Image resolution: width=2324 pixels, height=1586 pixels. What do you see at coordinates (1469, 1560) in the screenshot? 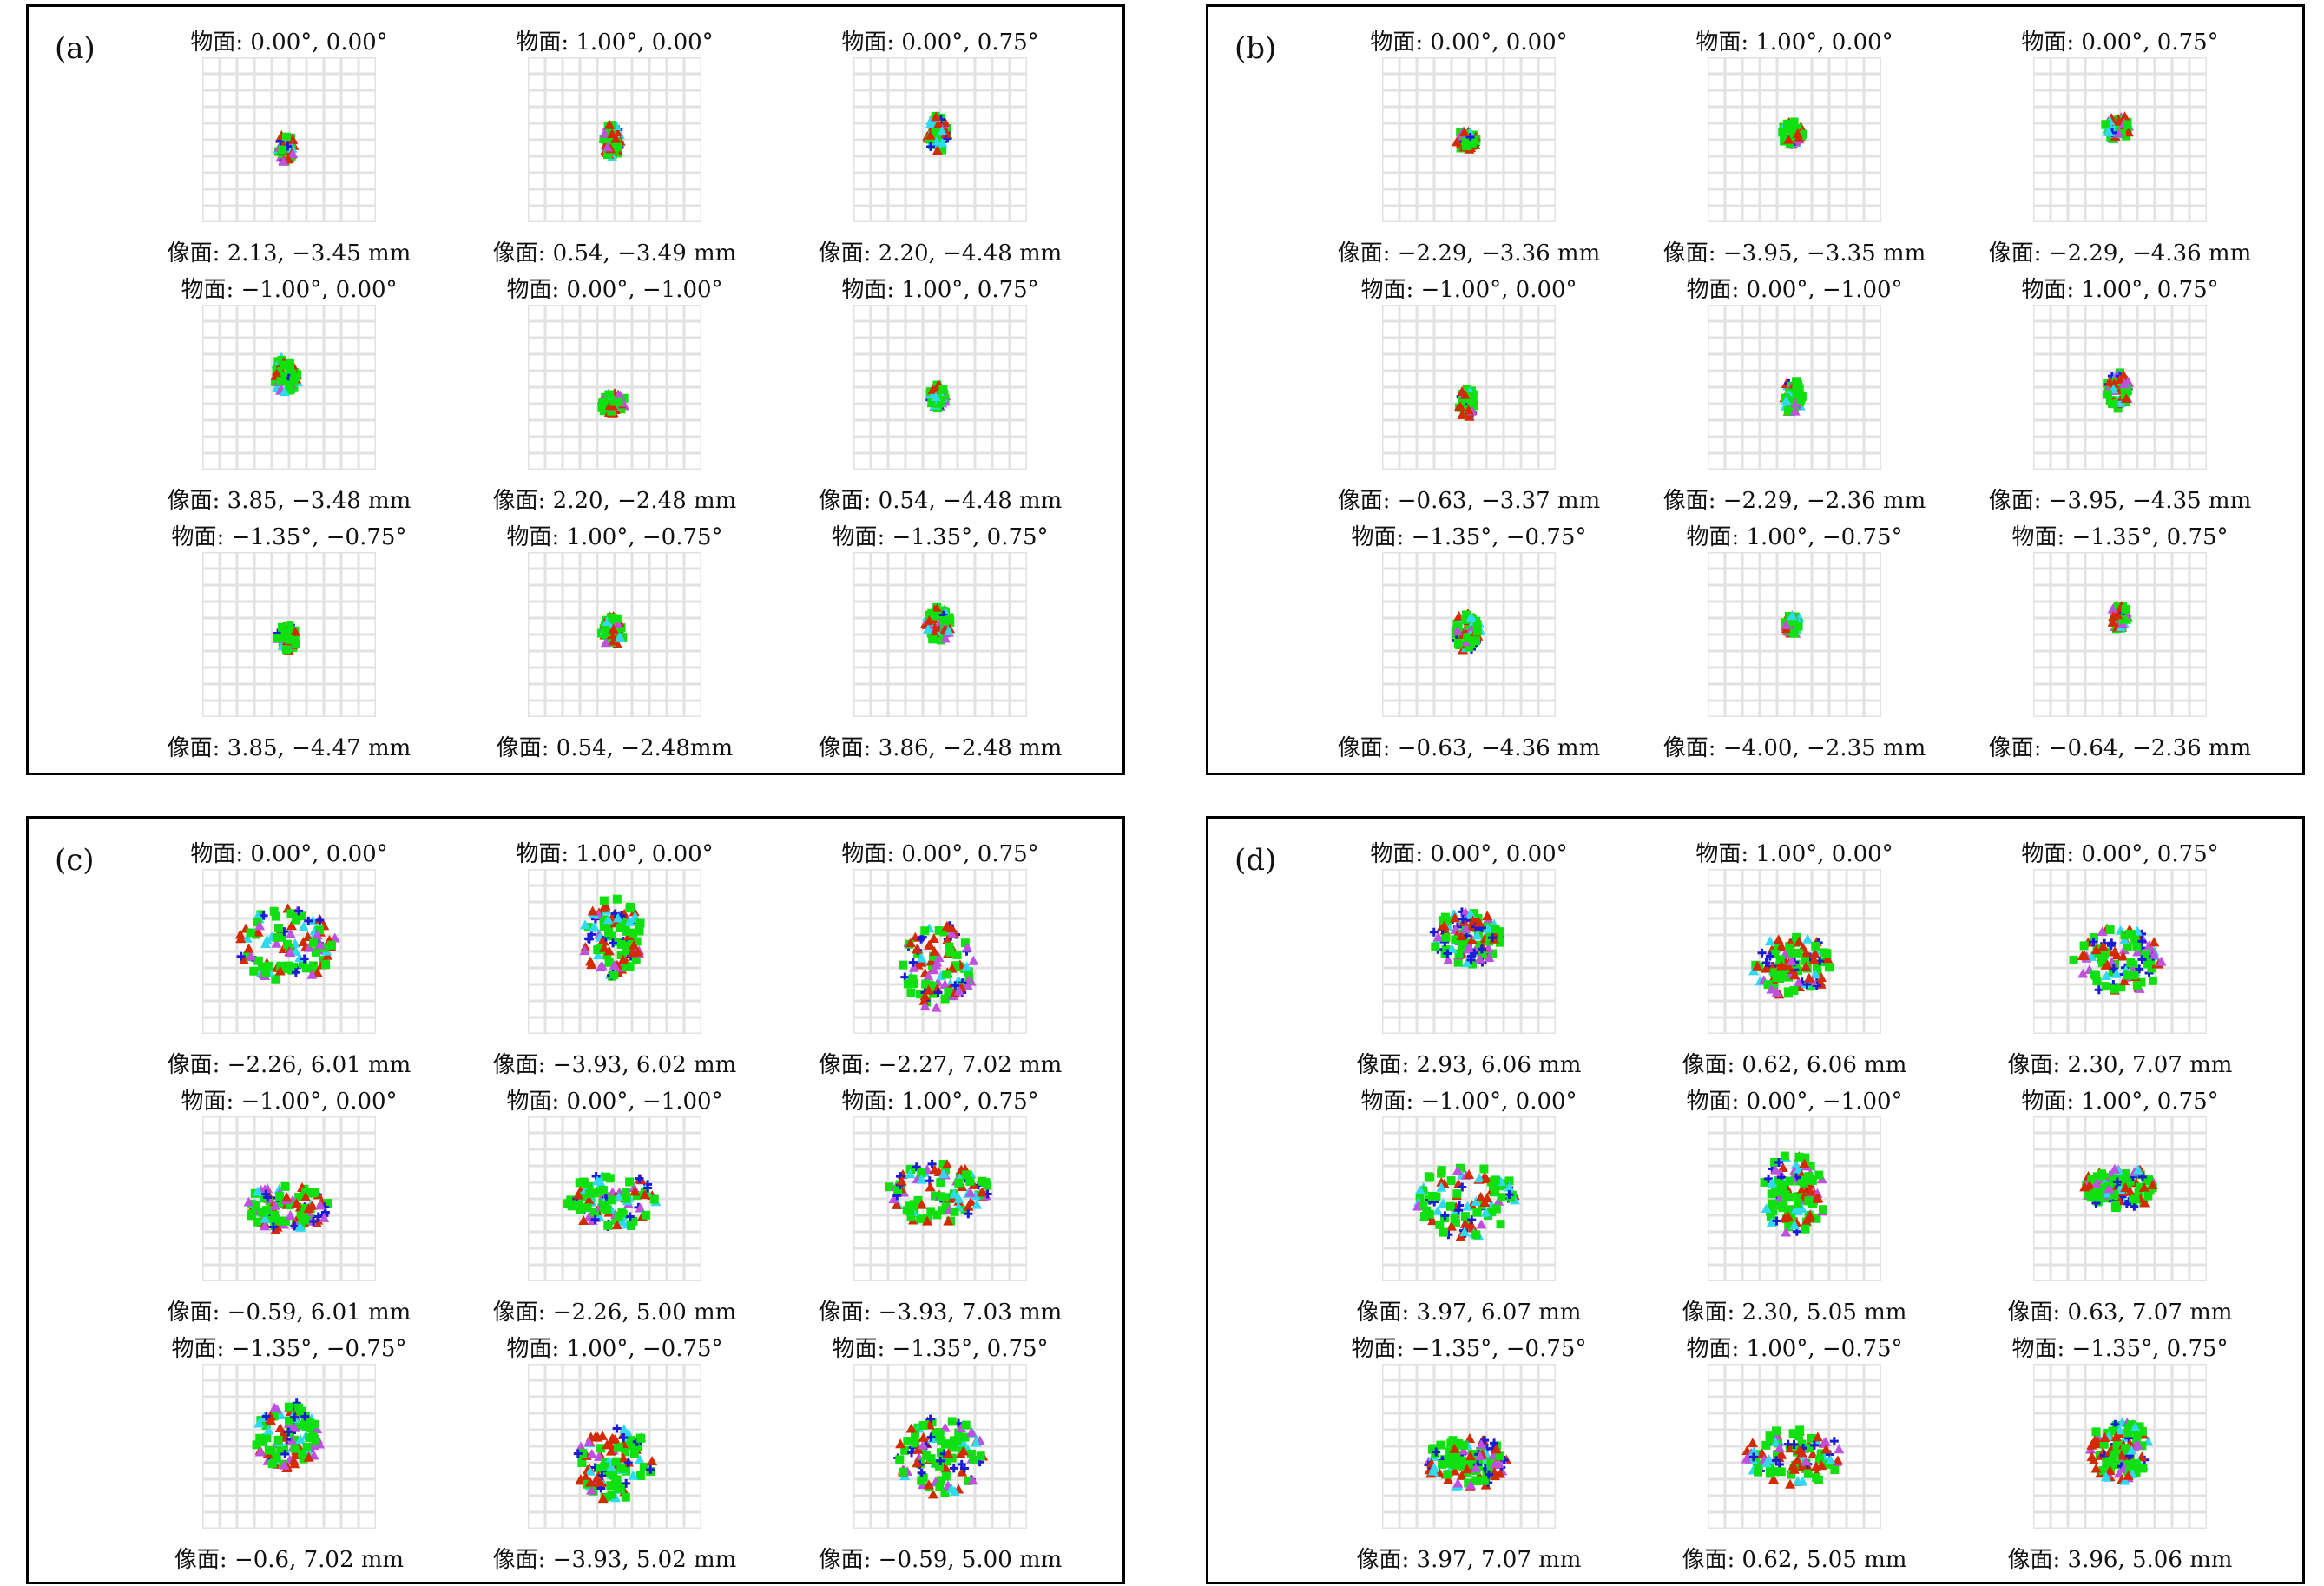
I see `image-position-label: 像面: 3.97, 7.07 mm` at bounding box center [1469, 1560].